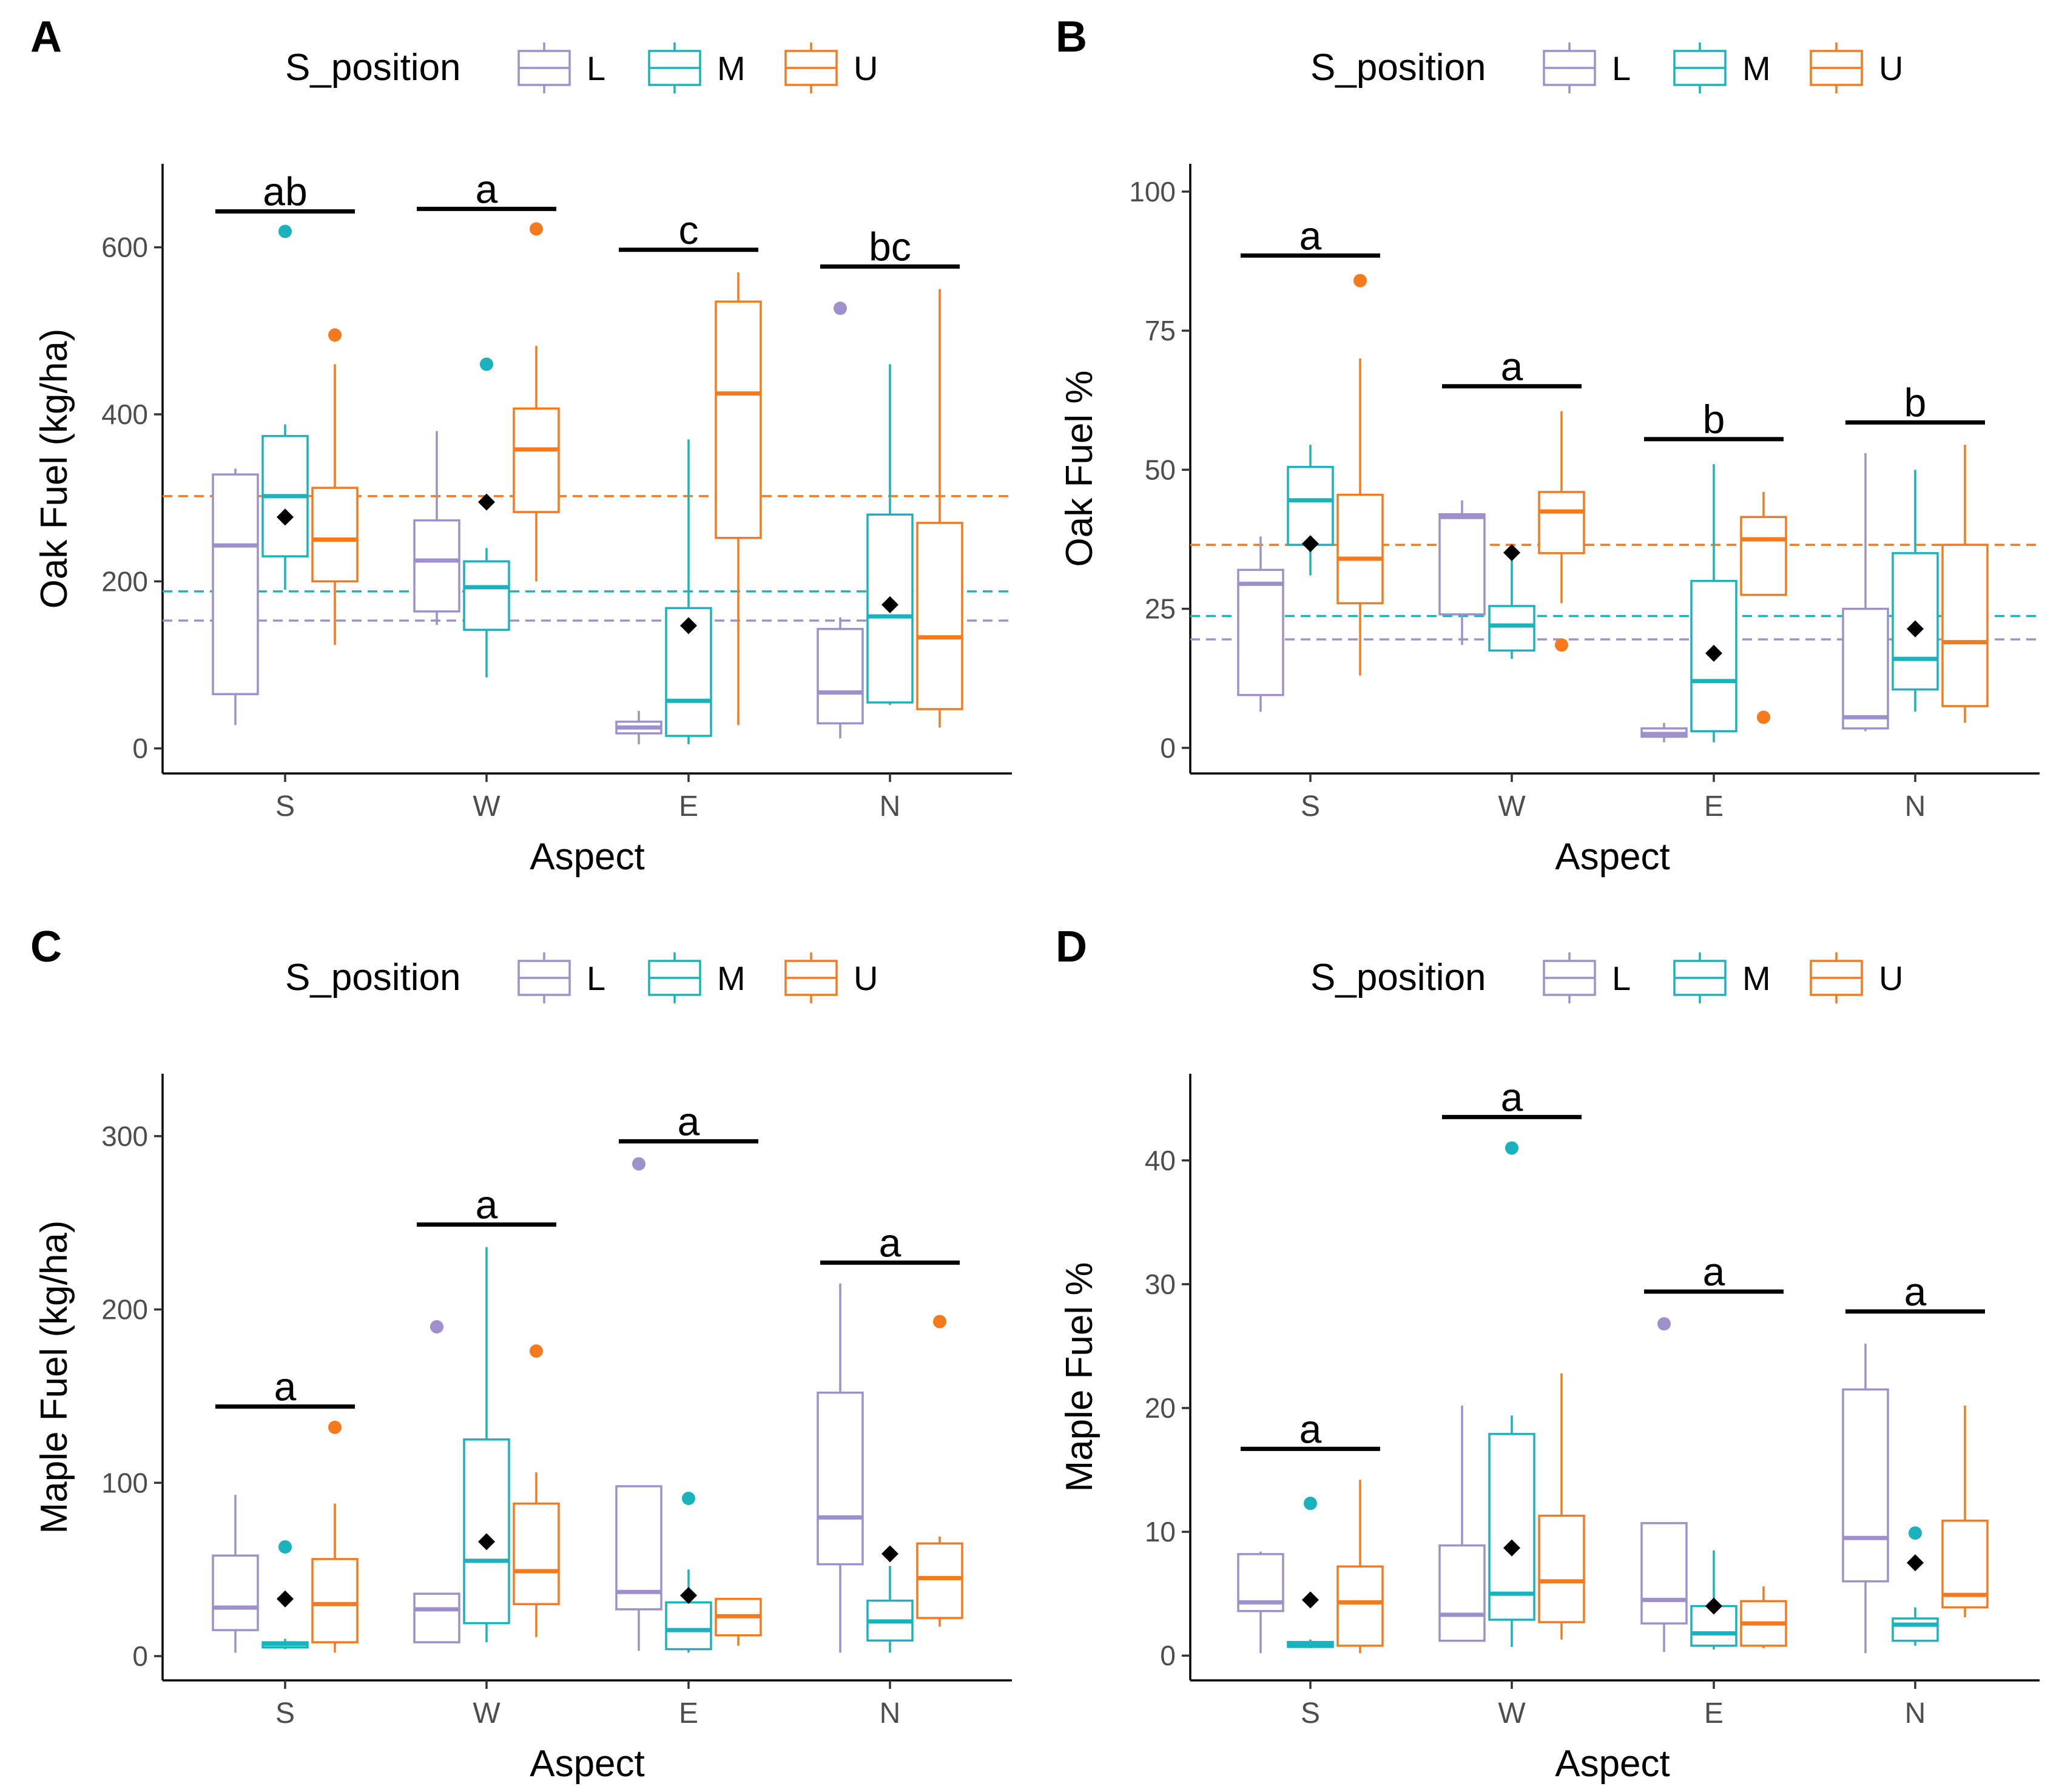 Image resolution: width=2059 pixels, height=1792 pixels. I want to click on significance-letter: ab, so click(285, 192).